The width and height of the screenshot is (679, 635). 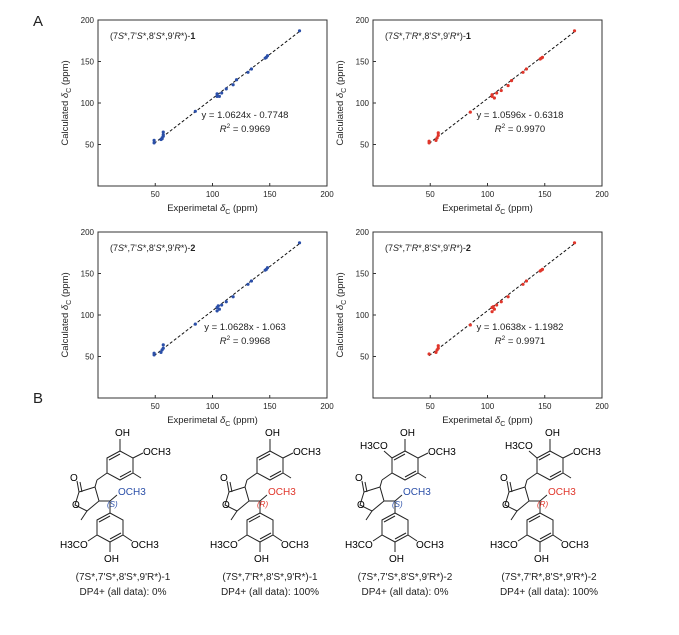 I want to click on x-tick-label: 100, so click(x=213, y=194).